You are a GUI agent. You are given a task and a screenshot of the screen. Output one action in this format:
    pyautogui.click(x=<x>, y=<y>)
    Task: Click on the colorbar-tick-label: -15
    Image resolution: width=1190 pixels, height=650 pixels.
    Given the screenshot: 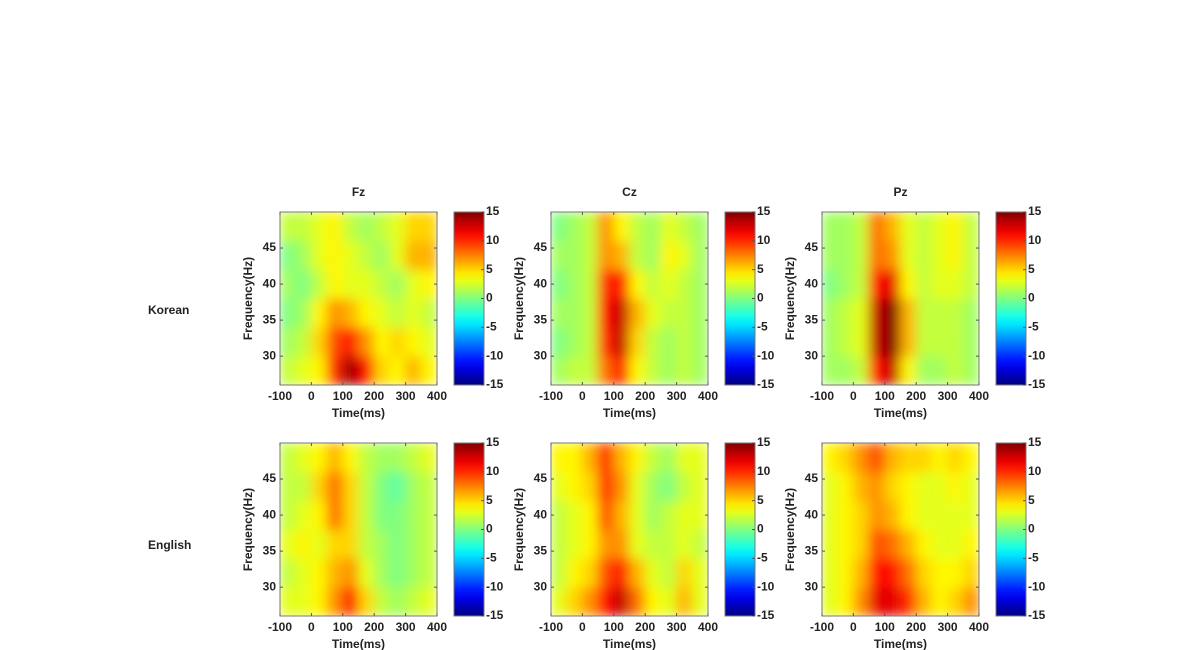 What is the action you would take?
    pyautogui.click(x=1037, y=615)
    